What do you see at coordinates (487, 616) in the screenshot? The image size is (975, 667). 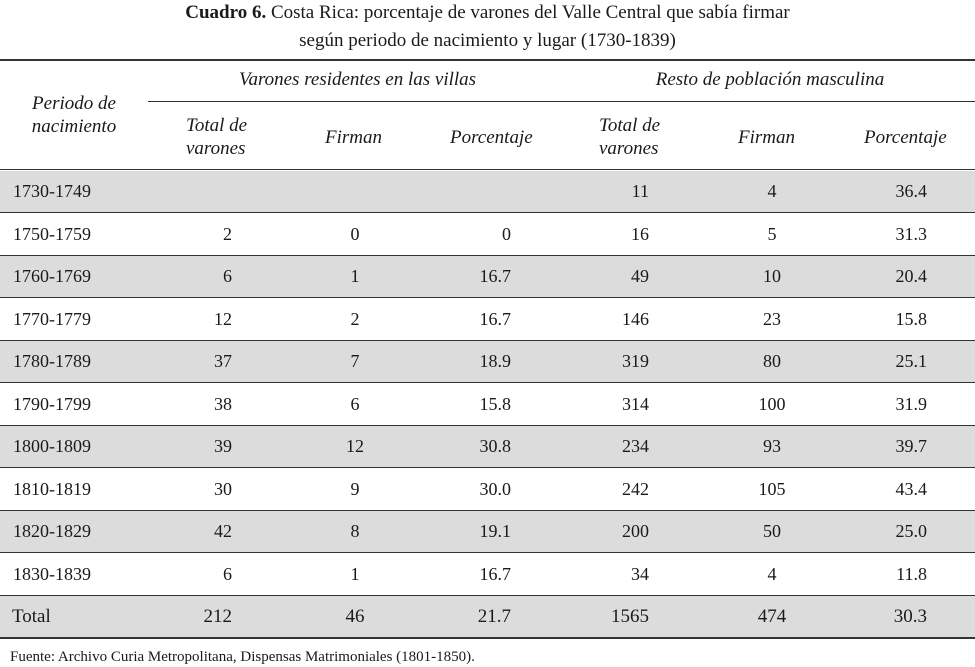 I see `table-row-total: Total 212 46 21.7 1565 474 30.3` at bounding box center [487, 616].